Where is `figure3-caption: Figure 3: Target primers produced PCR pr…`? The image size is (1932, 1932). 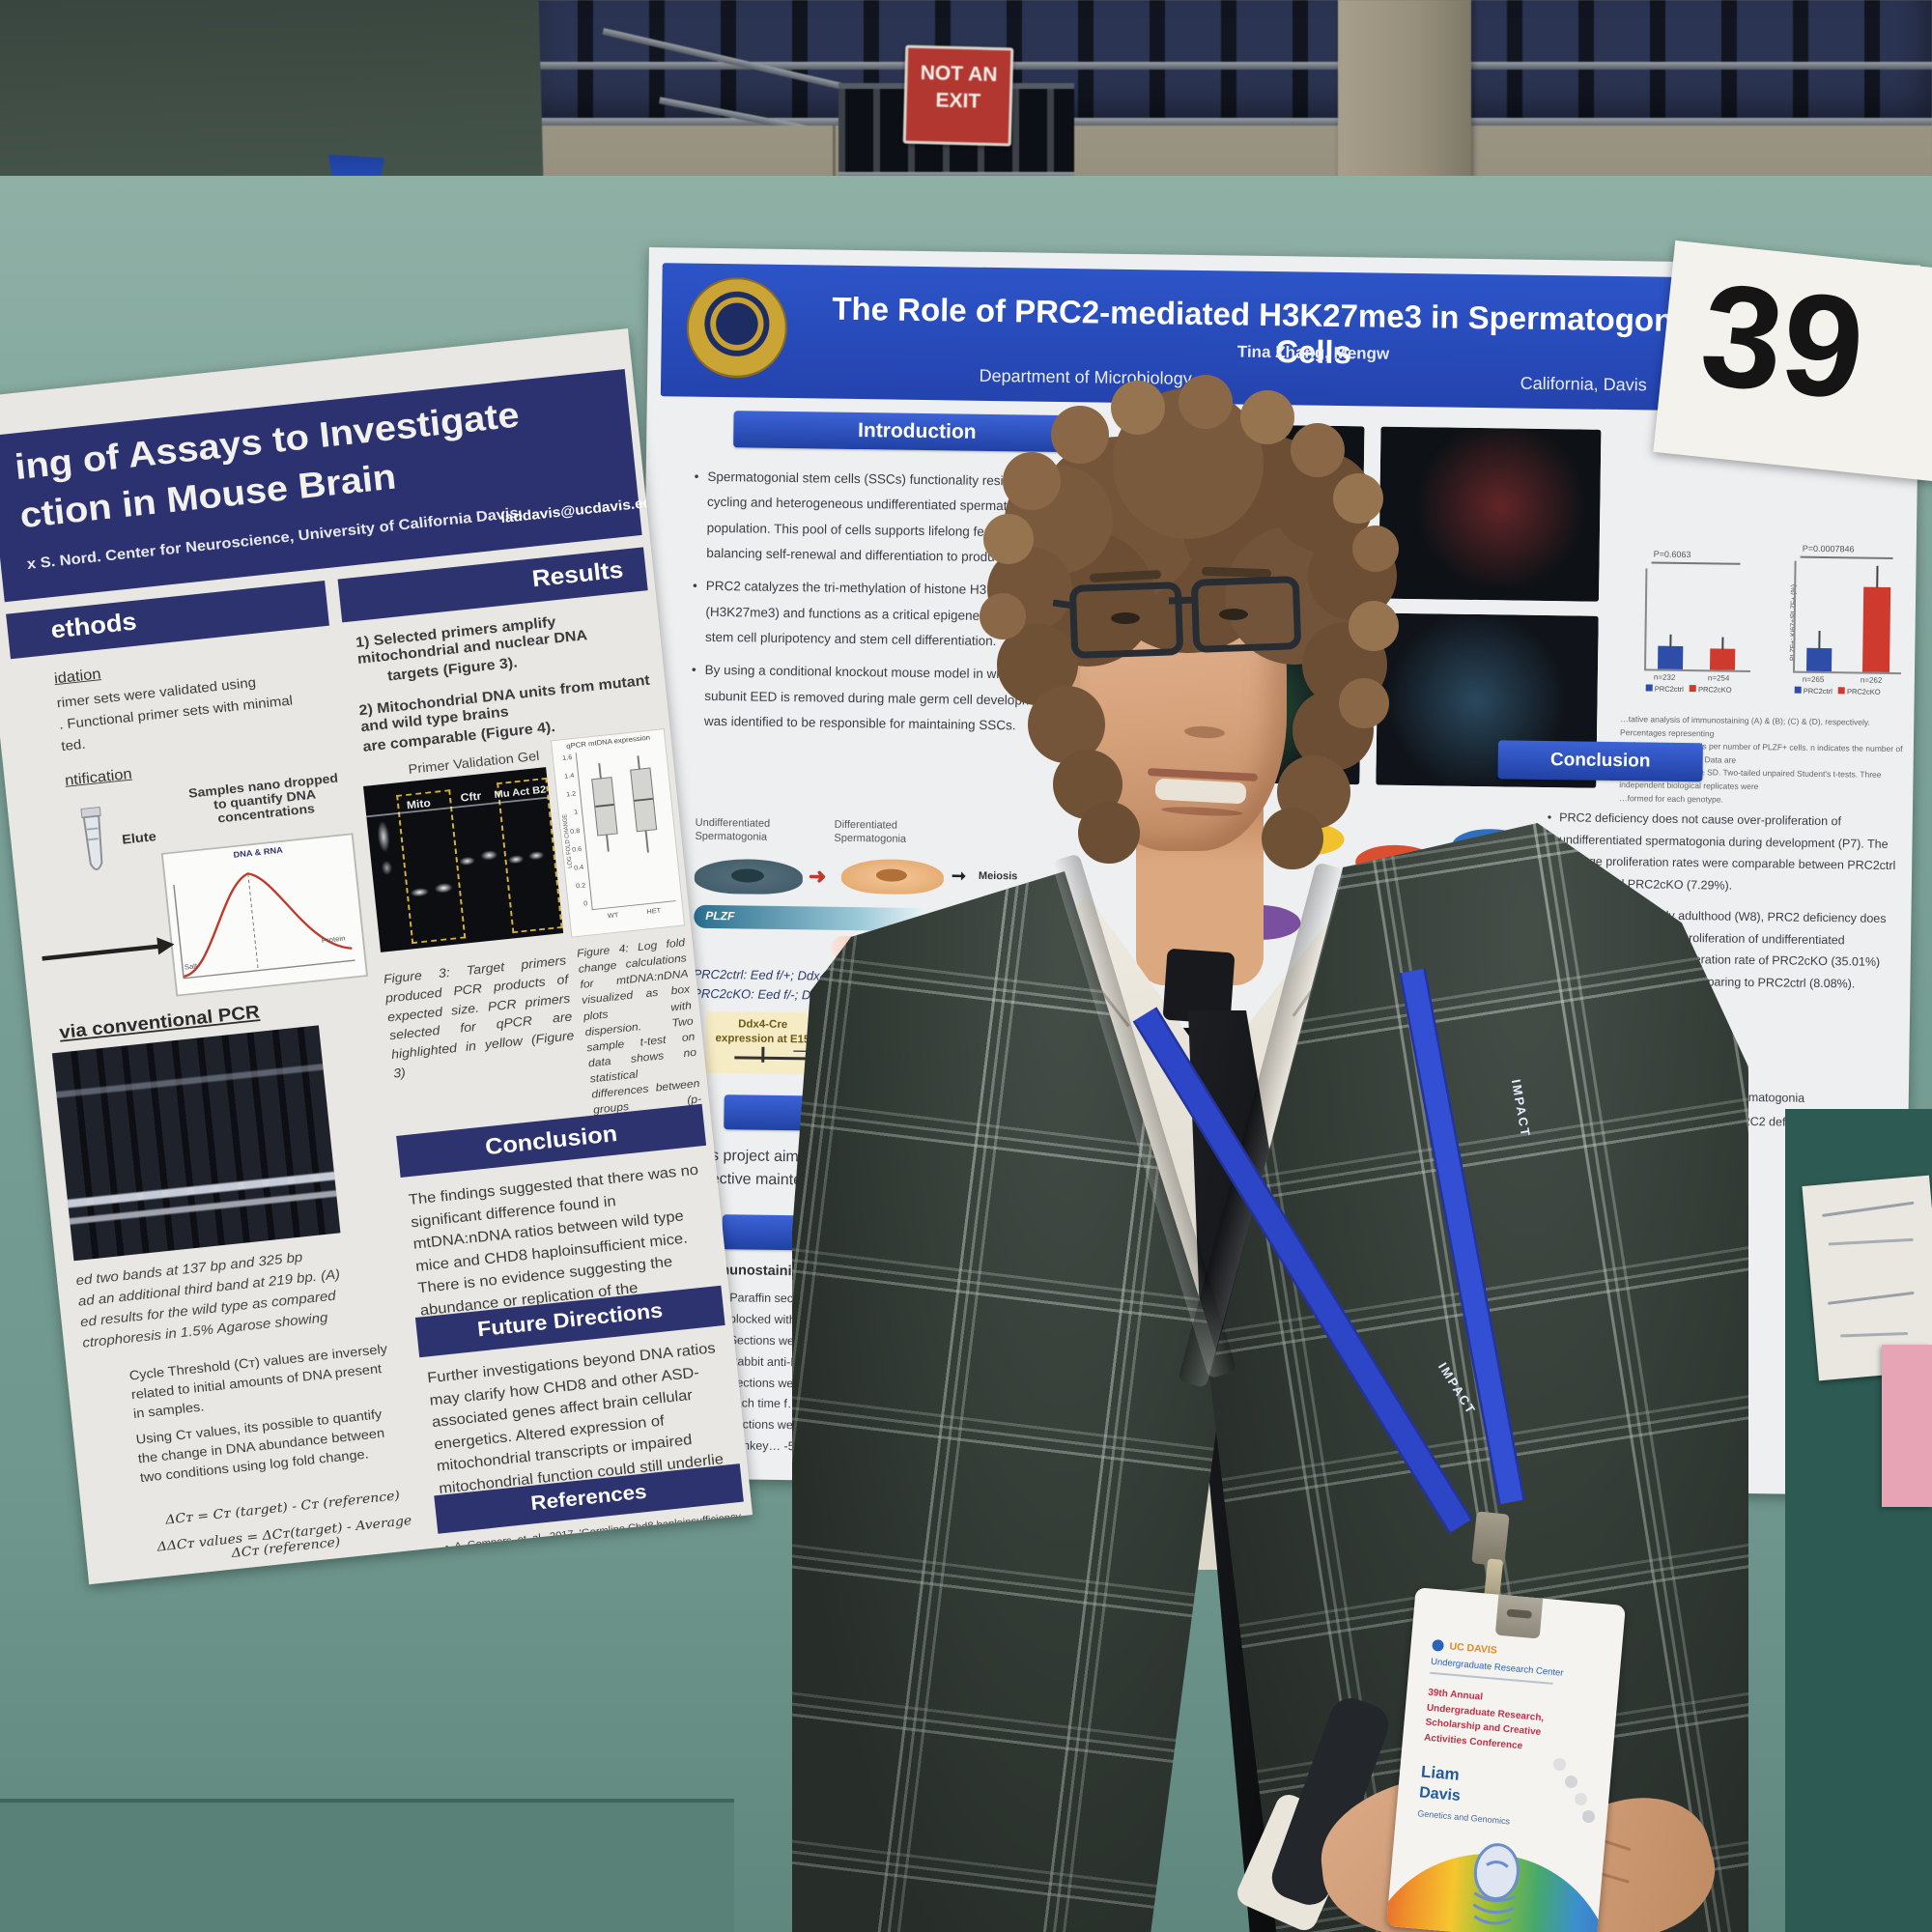 figure3-caption: Figure 3: Target primers produced PCR pr… is located at coordinates (479, 1018).